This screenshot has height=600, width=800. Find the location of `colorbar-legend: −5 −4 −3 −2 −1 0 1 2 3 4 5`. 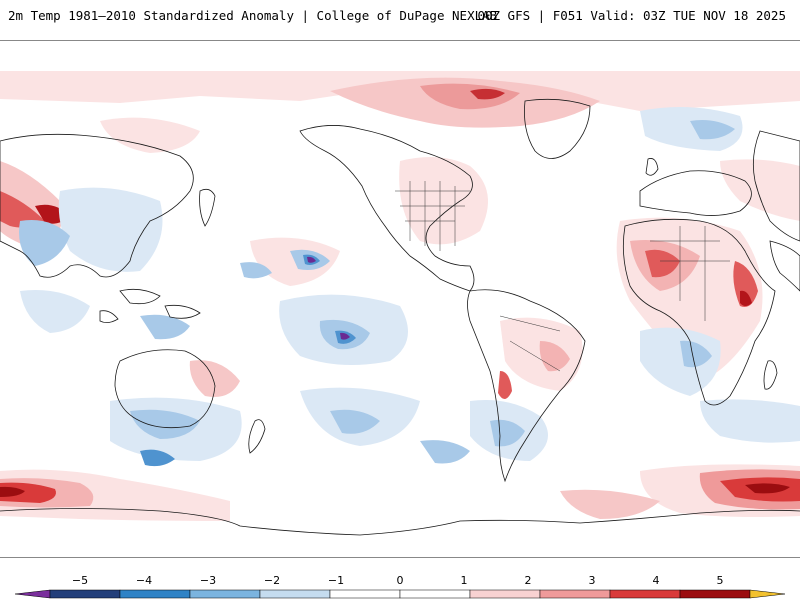

colorbar-legend: −5 −4 −3 −2 −1 0 1 2 3 4 5 is located at coordinates (400, 580).